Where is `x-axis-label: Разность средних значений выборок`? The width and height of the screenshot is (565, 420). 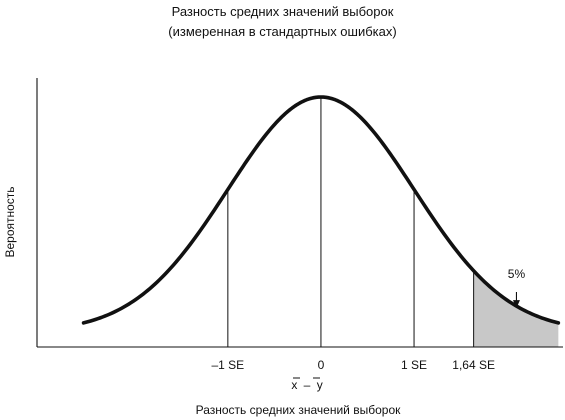 x-axis-label: Разность средних значений выборок is located at coordinates (299, 410).